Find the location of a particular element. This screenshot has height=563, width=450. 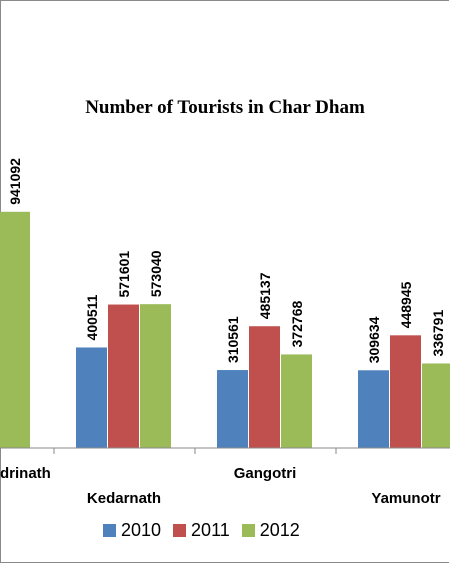

data-label-kedarnath-2012: 573040 is located at coordinates (156, 273).